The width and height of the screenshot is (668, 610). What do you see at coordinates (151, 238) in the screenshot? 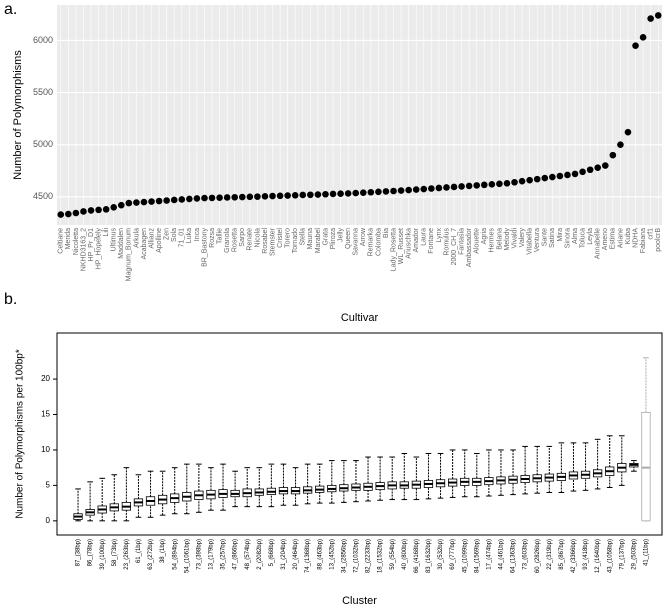
I see `x-tick-label: Allianz` at bounding box center [151, 238].